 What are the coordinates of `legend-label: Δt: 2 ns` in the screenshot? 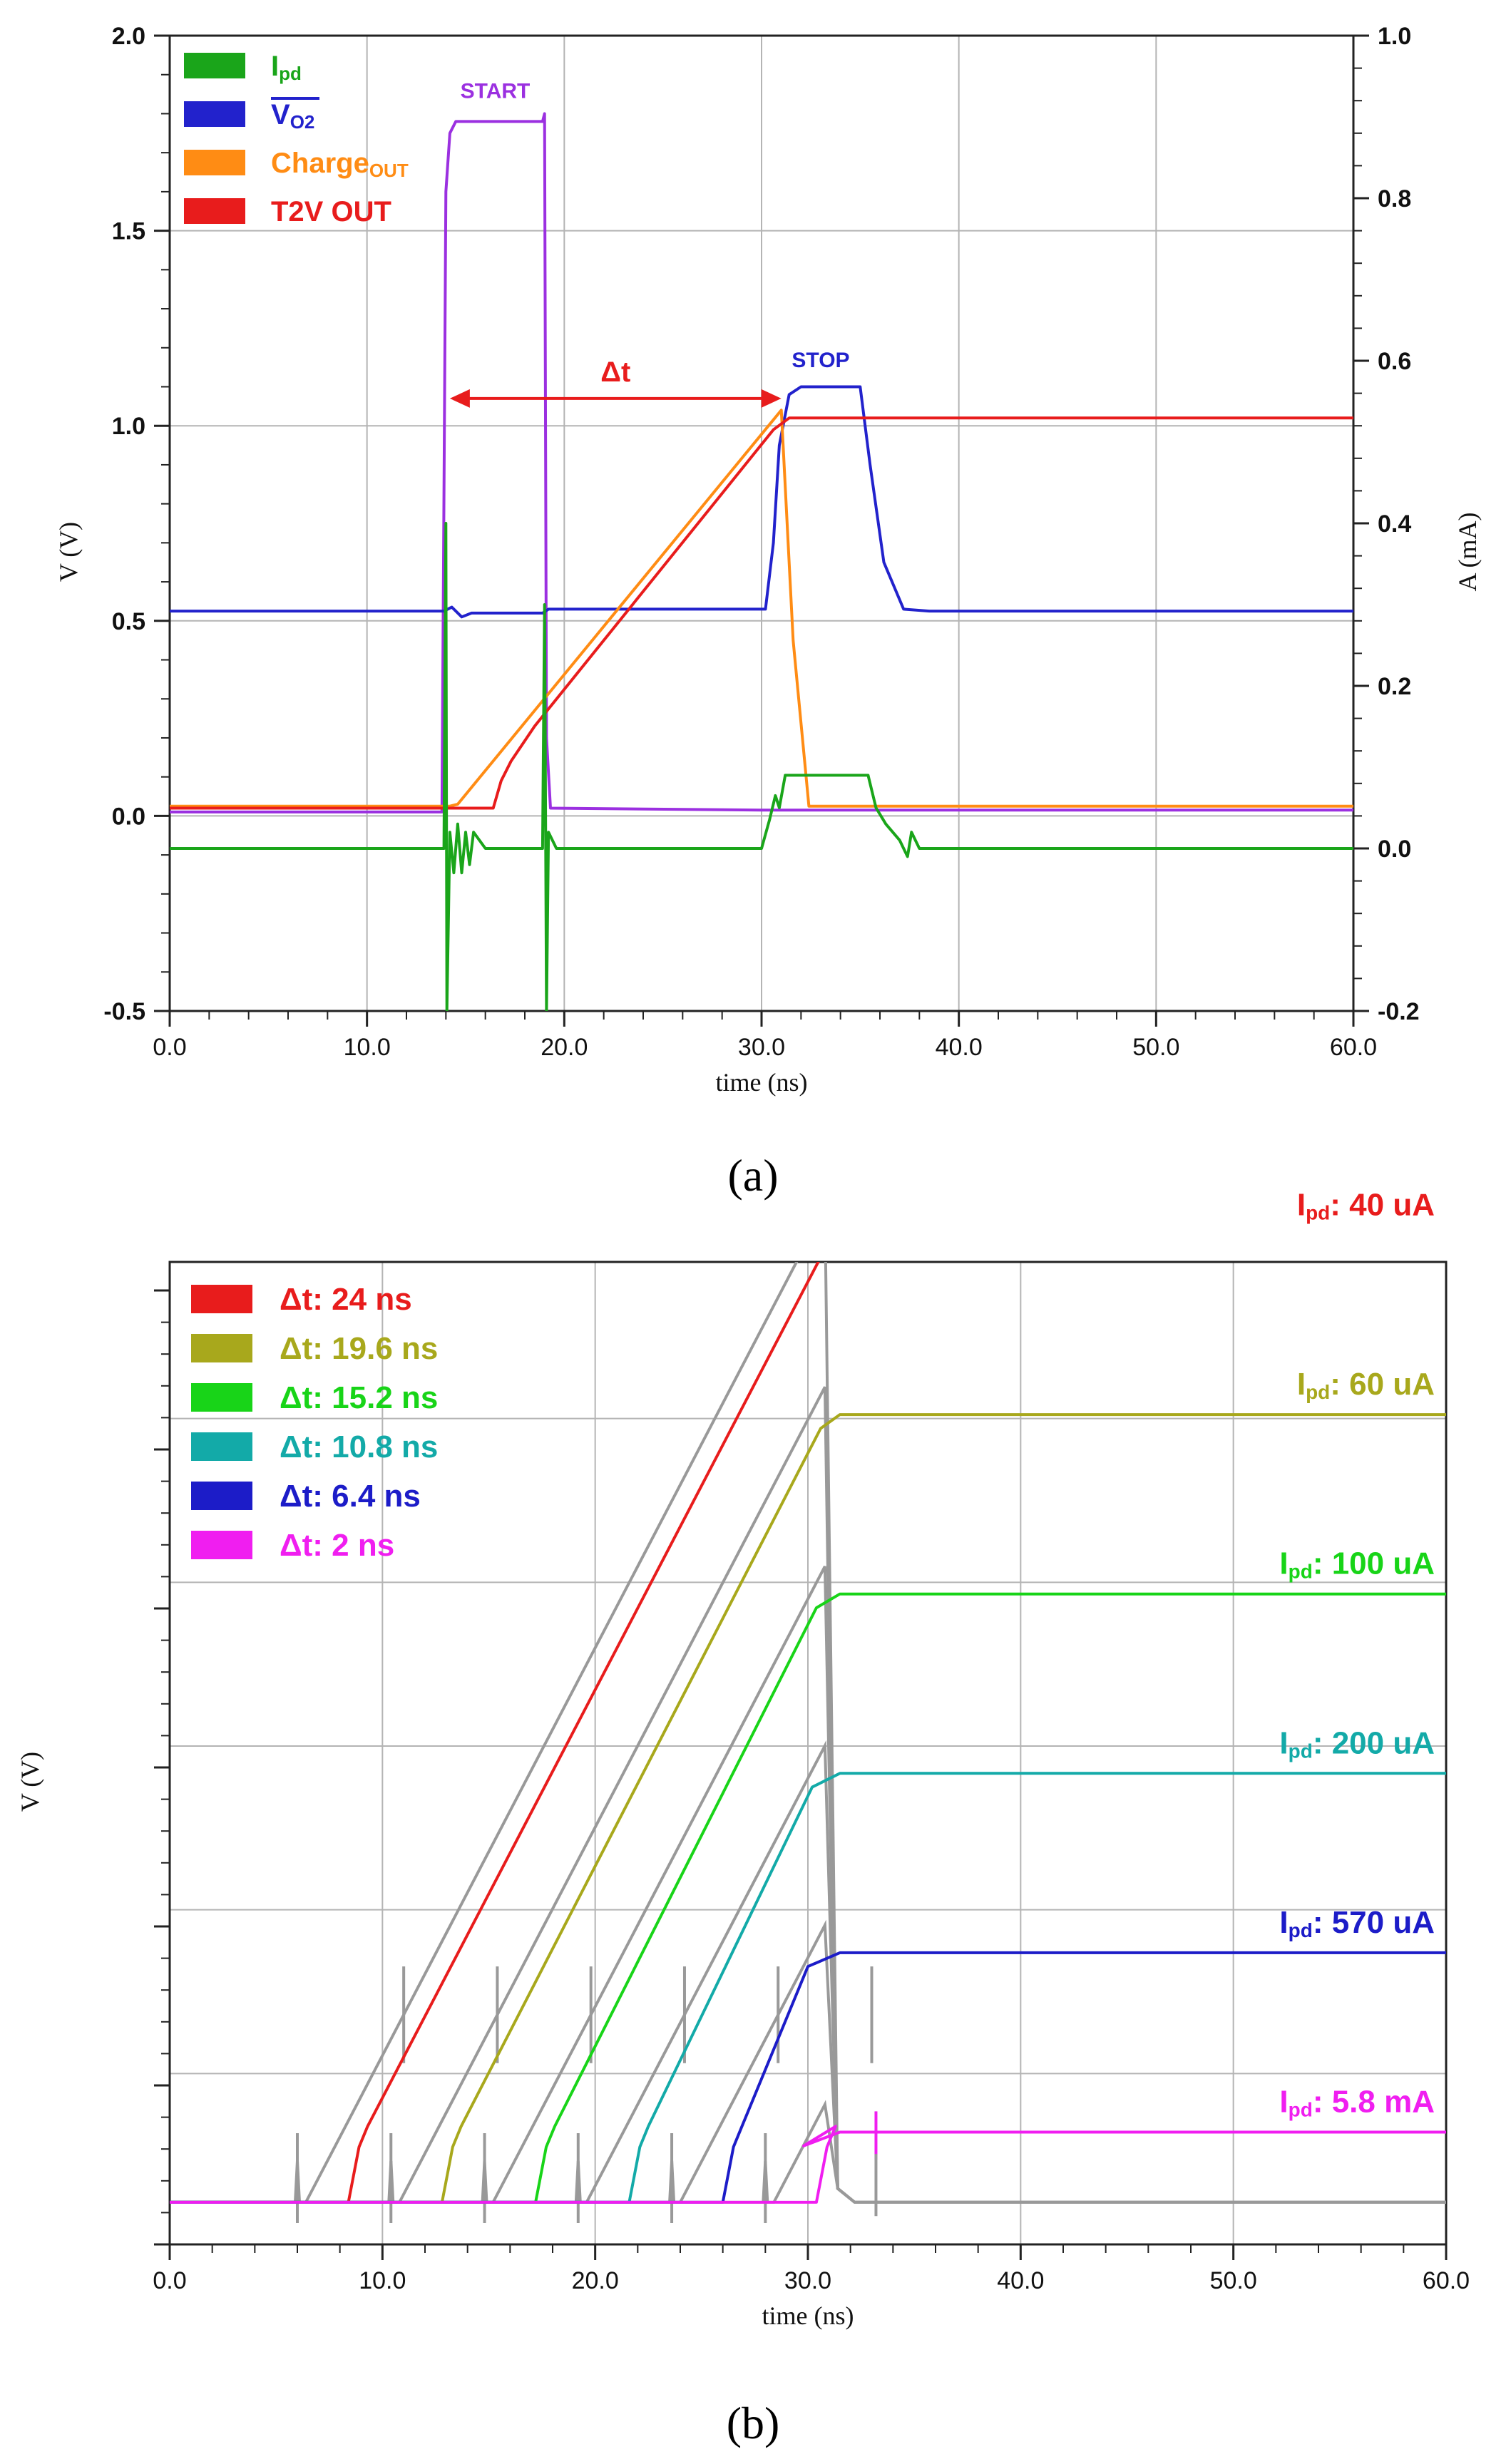 It's located at (337, 1545).